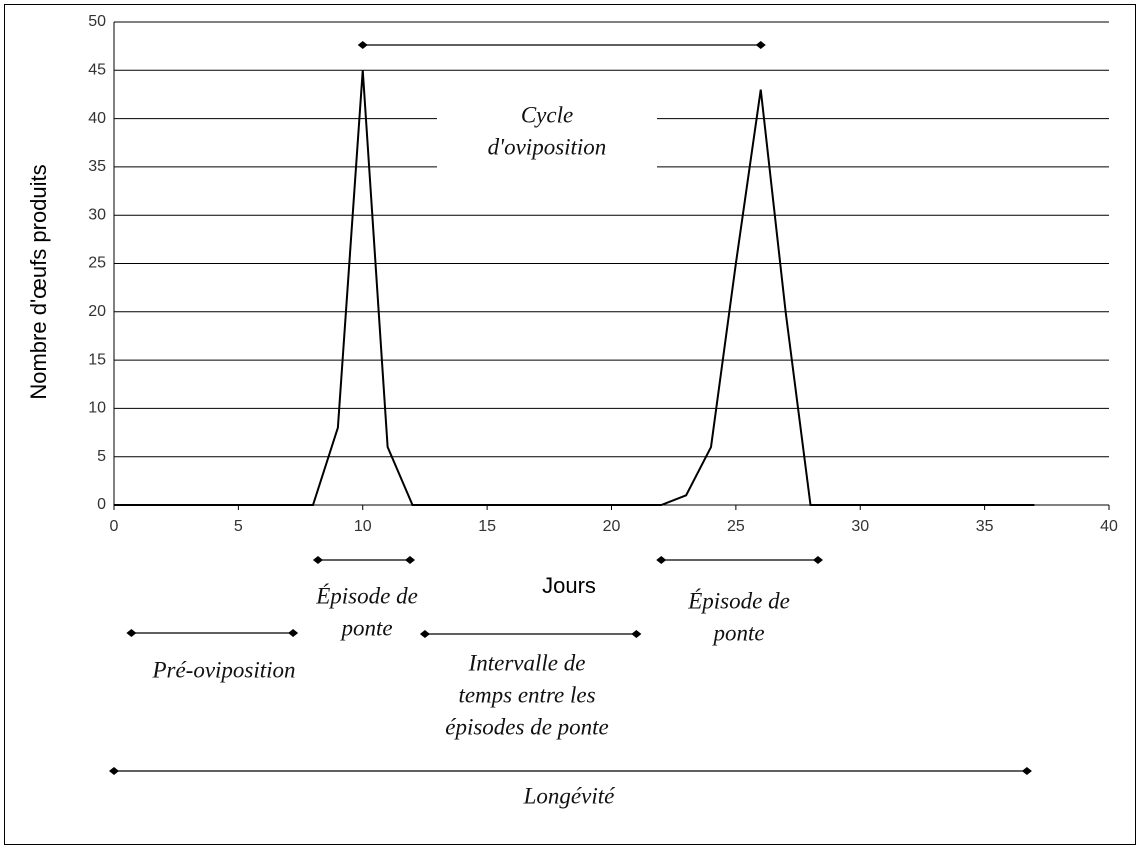 This screenshot has width=1140, height=849. Describe the element at coordinates (736, 526) in the screenshot. I see `x-tick-label: 25` at that location.